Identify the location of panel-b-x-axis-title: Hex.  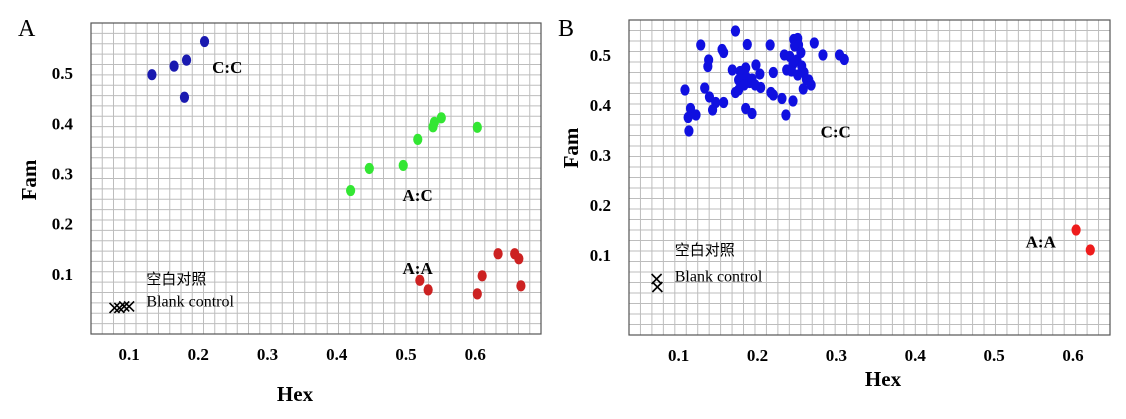
(883, 379).